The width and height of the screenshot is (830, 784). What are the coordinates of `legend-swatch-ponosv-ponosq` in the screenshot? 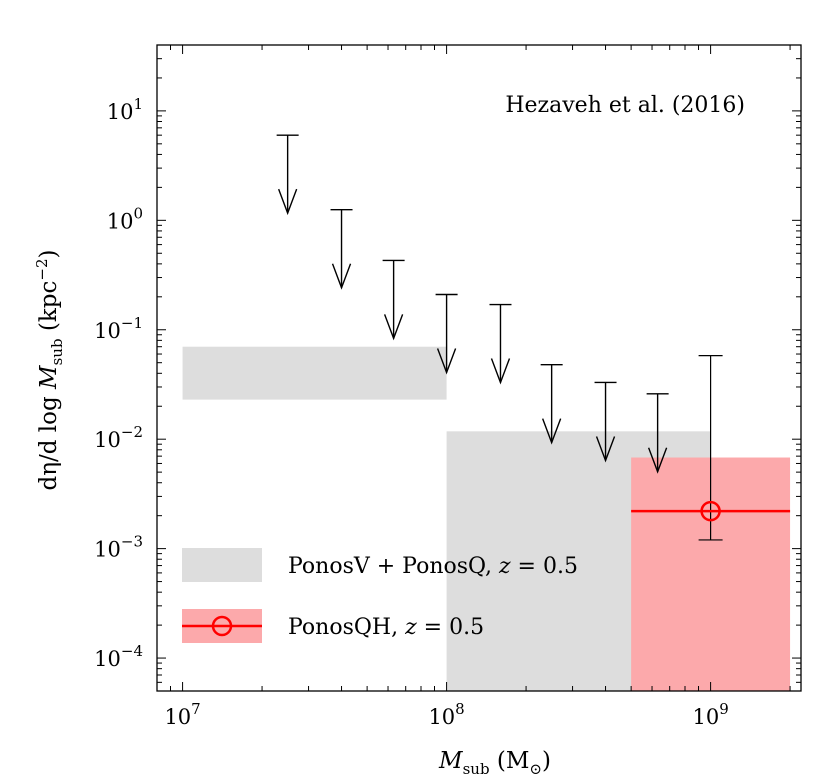 It's located at (222, 565).